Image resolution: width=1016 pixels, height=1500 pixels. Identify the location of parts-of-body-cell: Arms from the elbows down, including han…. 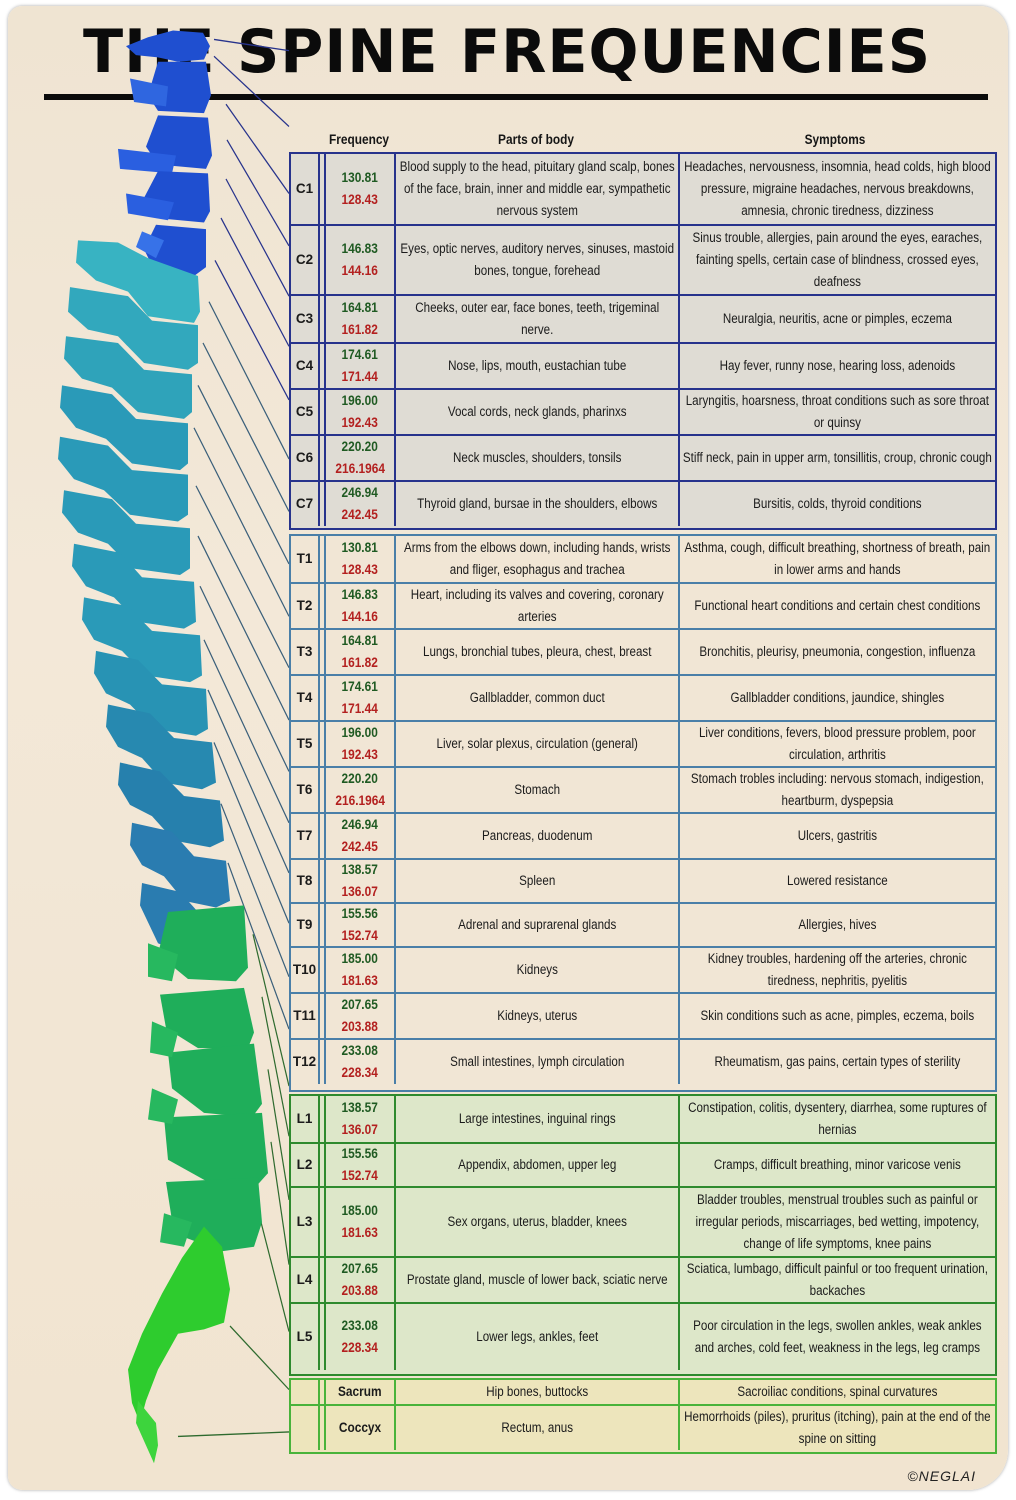
(538, 559).